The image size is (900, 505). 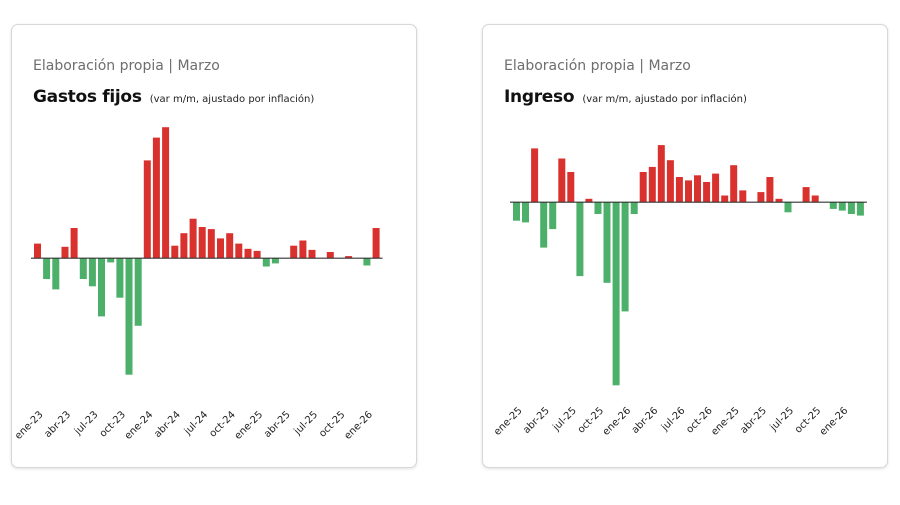 I want to click on x-tick-label: abr-23, so click(x=58, y=424).